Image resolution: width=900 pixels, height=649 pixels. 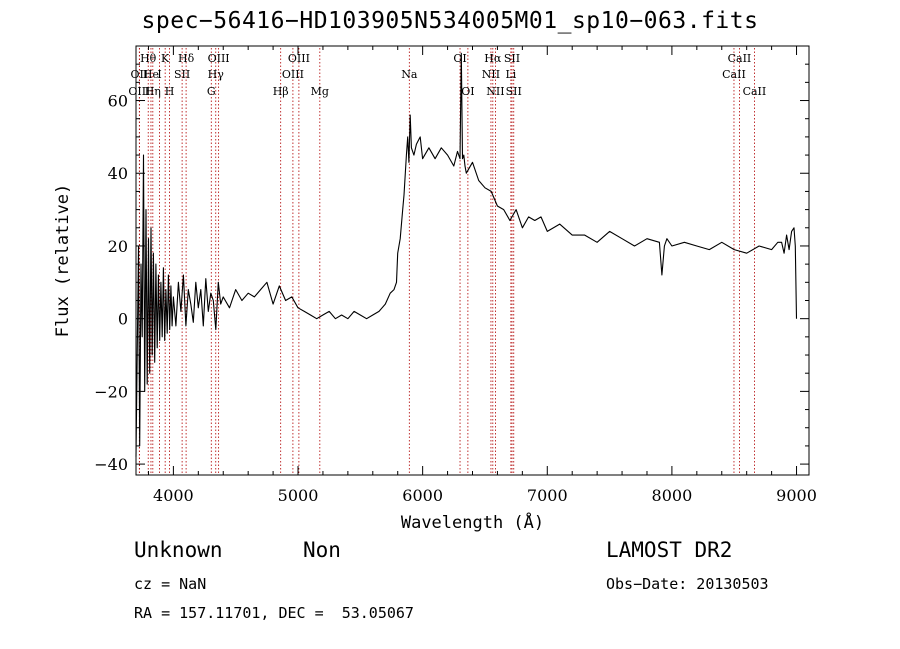 What do you see at coordinates (320, 91) in the screenshot?
I see `line-label: Mg` at bounding box center [320, 91].